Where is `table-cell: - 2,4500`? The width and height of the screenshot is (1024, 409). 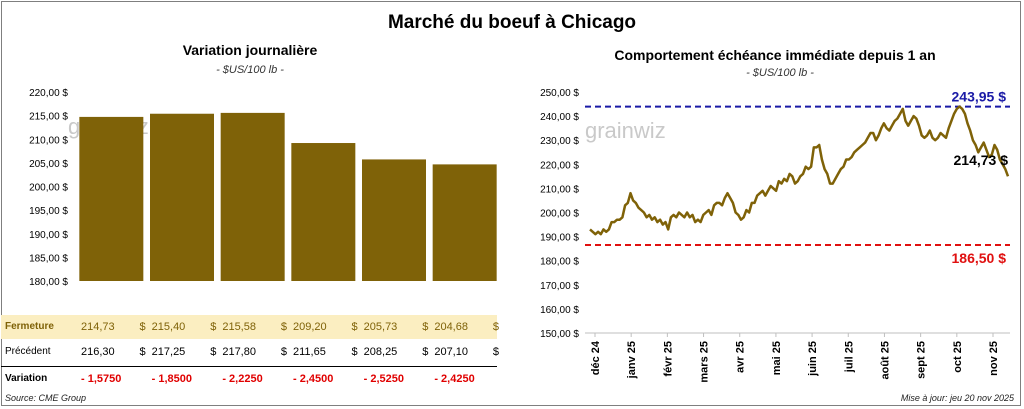 table-cell: - 2,4500 is located at coordinates (325, 379).